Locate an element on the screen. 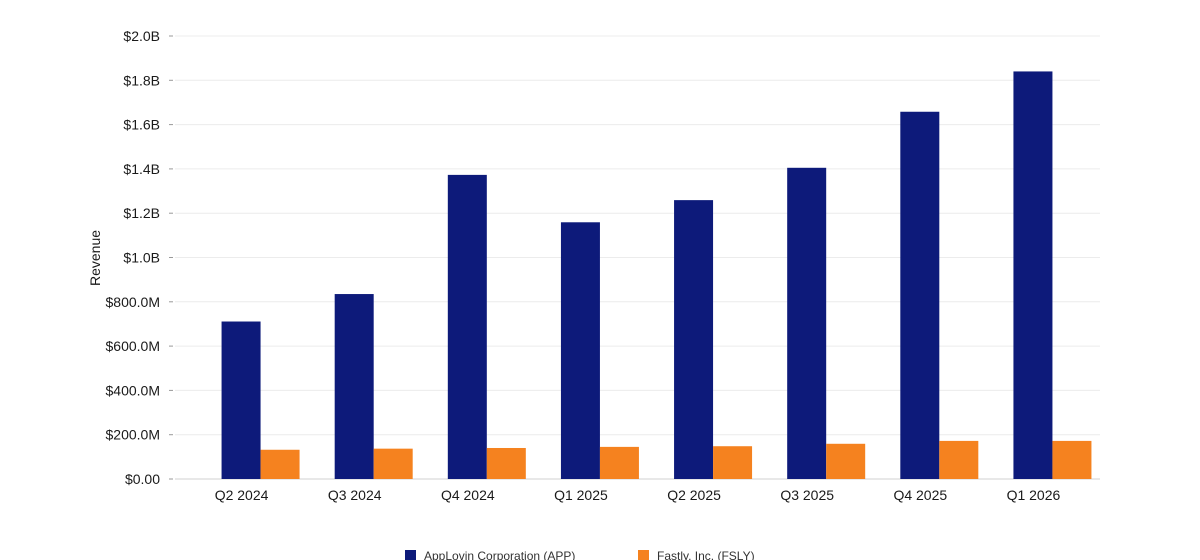 The height and width of the screenshot is (560, 1200). x-tick-label: Q4 2024 is located at coordinates (468, 495).